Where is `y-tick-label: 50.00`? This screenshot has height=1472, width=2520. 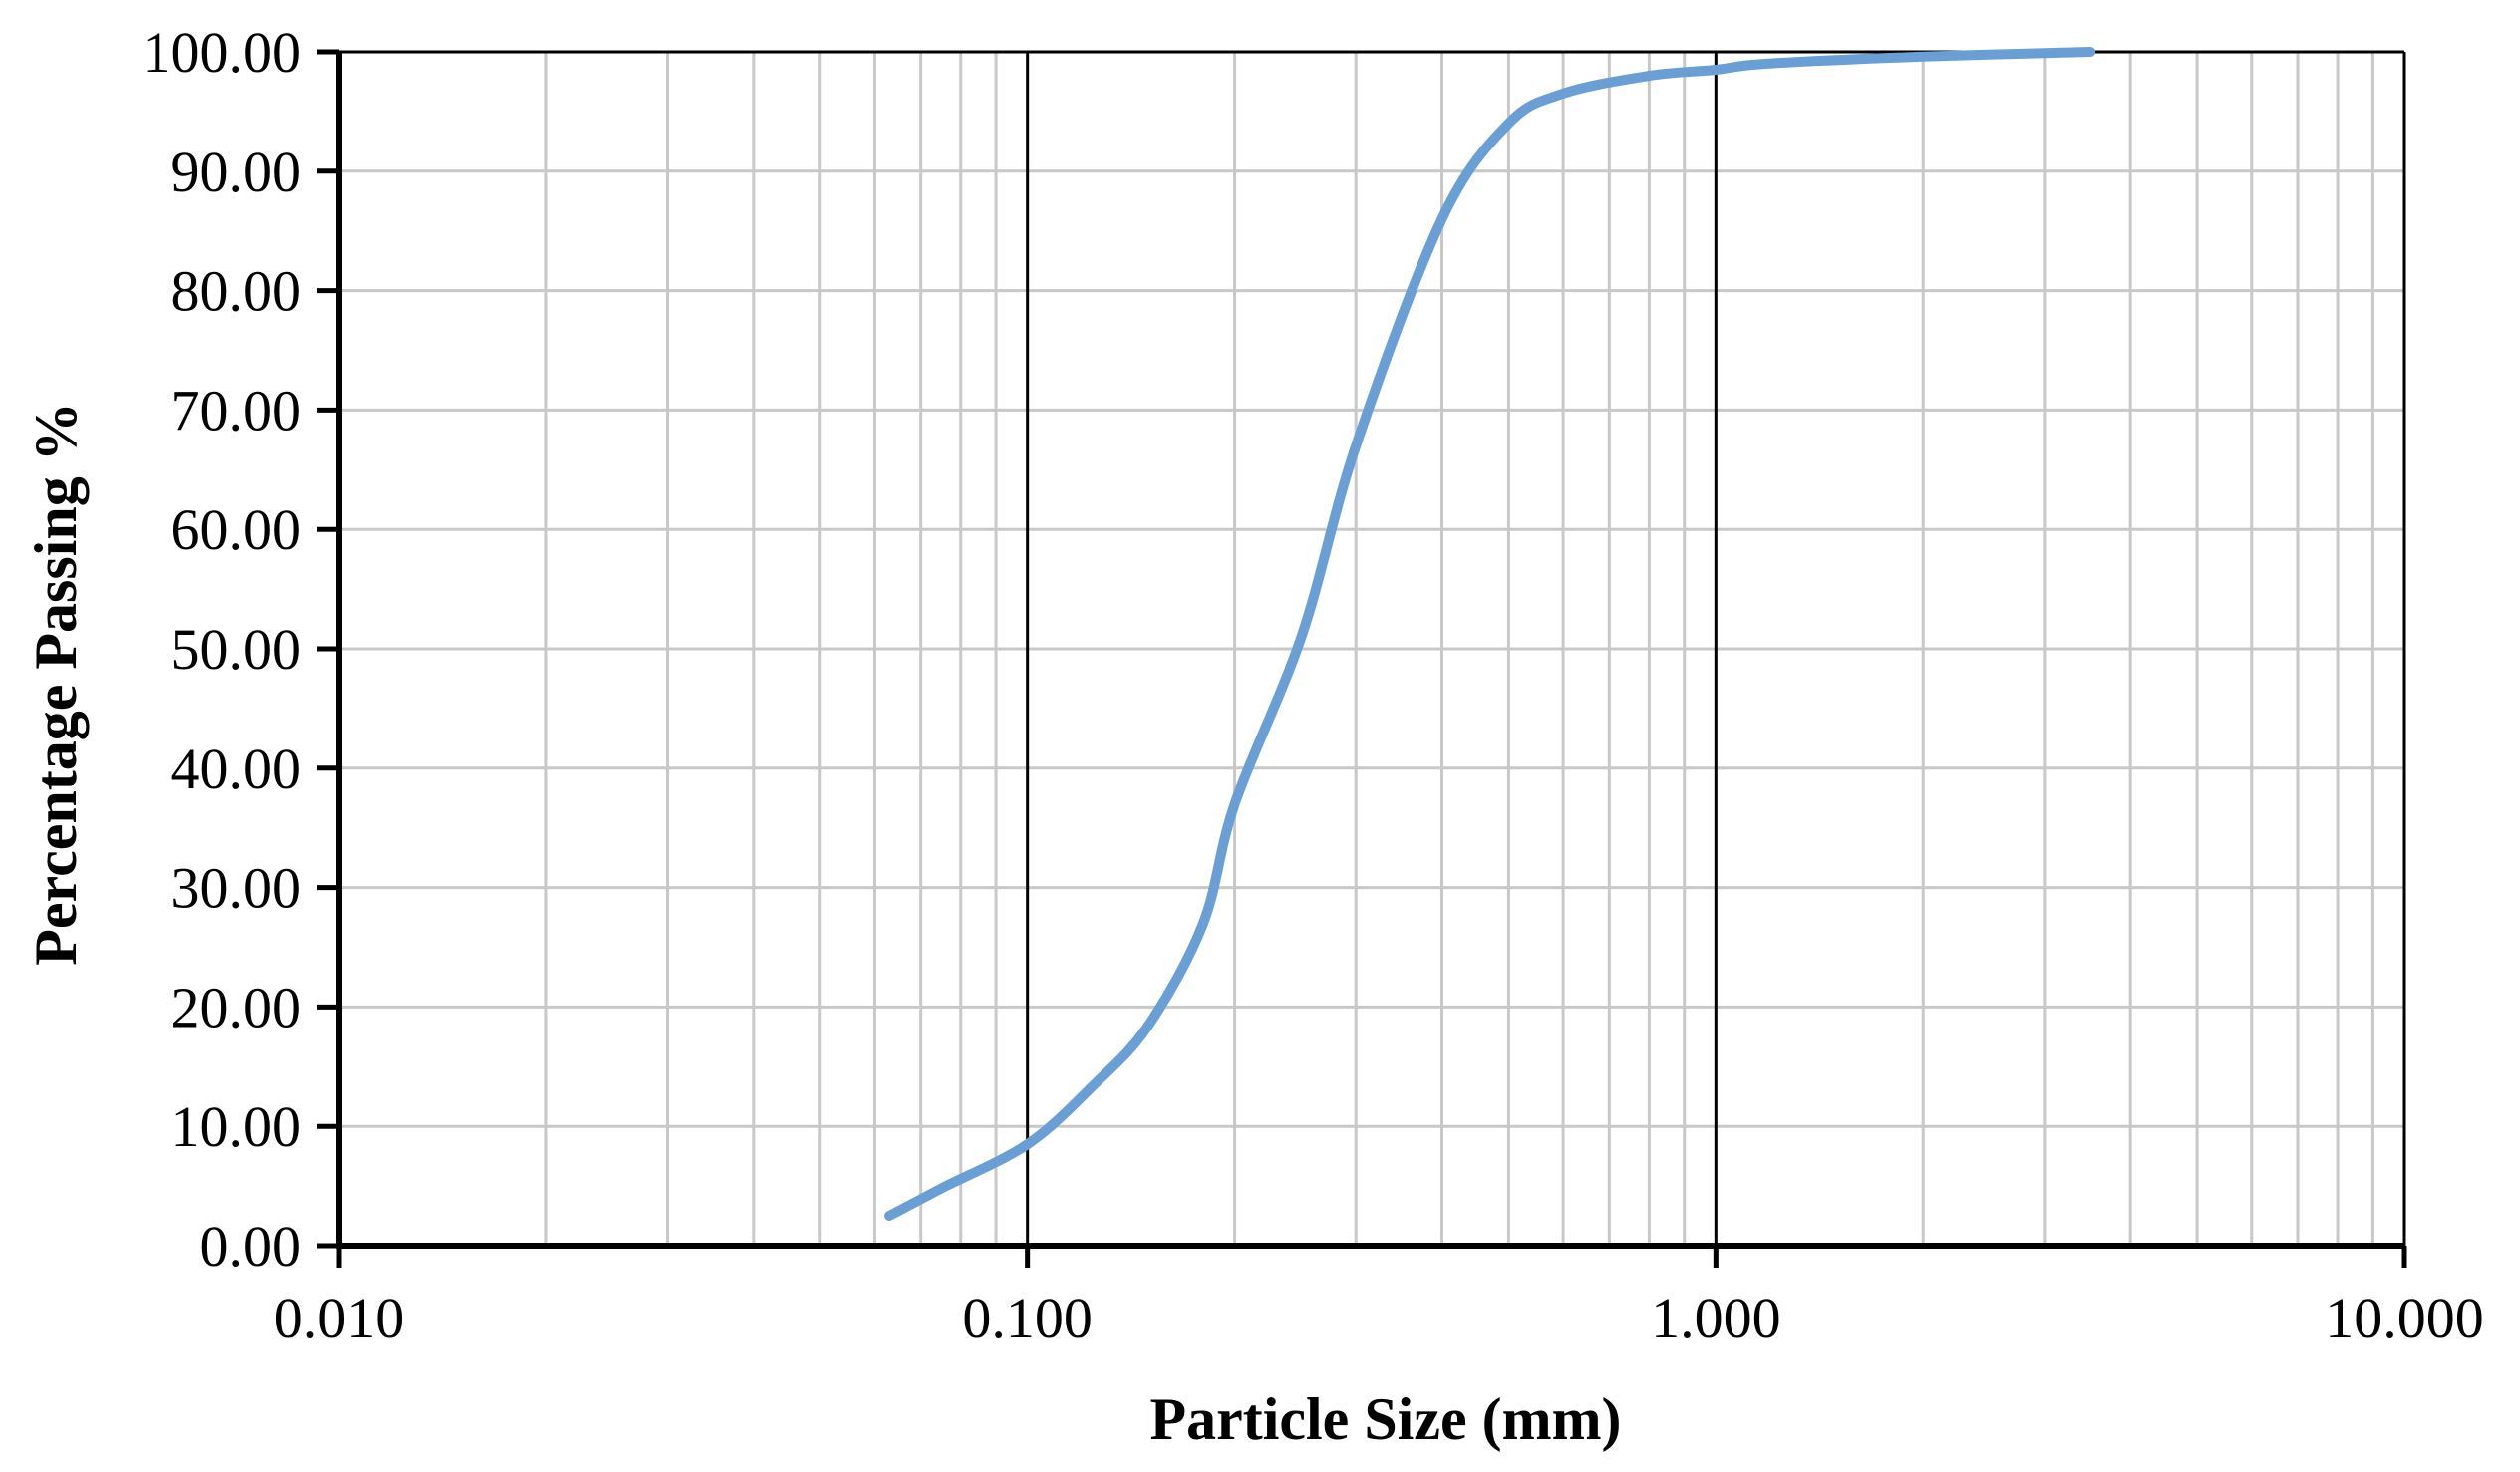
y-tick-label: 50.00 is located at coordinates (236, 649).